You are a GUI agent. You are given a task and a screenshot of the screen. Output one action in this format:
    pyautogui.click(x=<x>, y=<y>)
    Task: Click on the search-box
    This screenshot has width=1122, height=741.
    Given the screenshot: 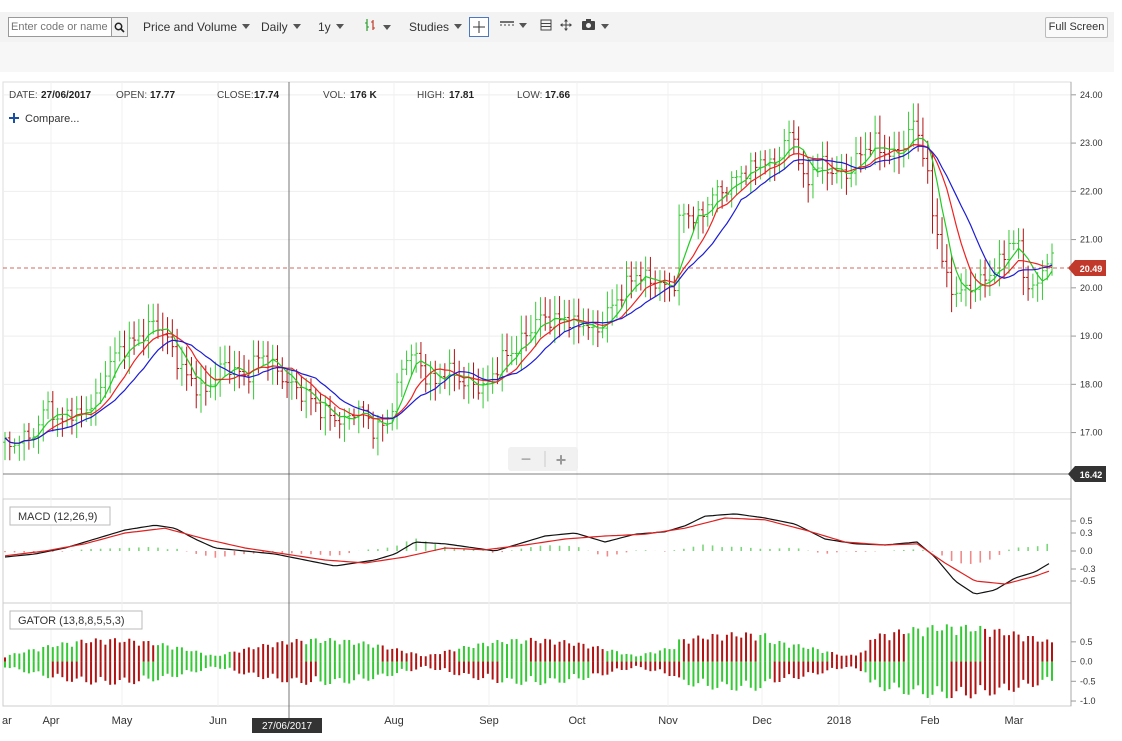 What is the action you would take?
    pyautogui.click(x=68, y=27)
    